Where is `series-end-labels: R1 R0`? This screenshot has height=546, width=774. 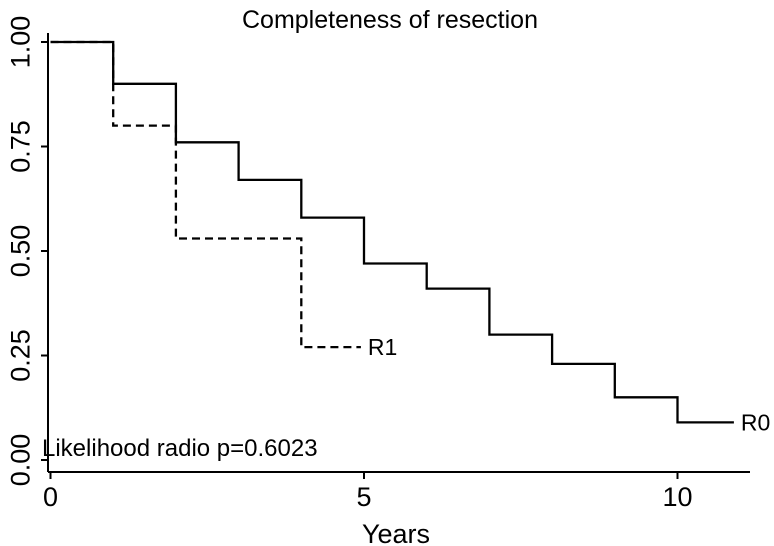
series-end-labels: R1 R0 is located at coordinates (569, 384).